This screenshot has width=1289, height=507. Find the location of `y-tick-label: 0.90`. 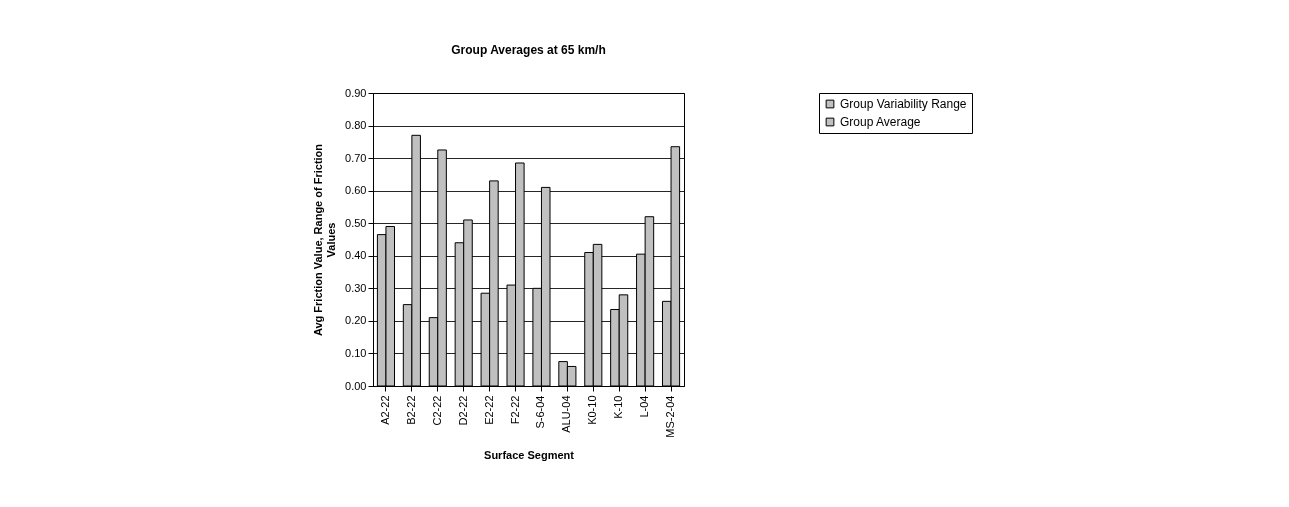

y-tick-label: 0.90 is located at coordinates (356, 92).